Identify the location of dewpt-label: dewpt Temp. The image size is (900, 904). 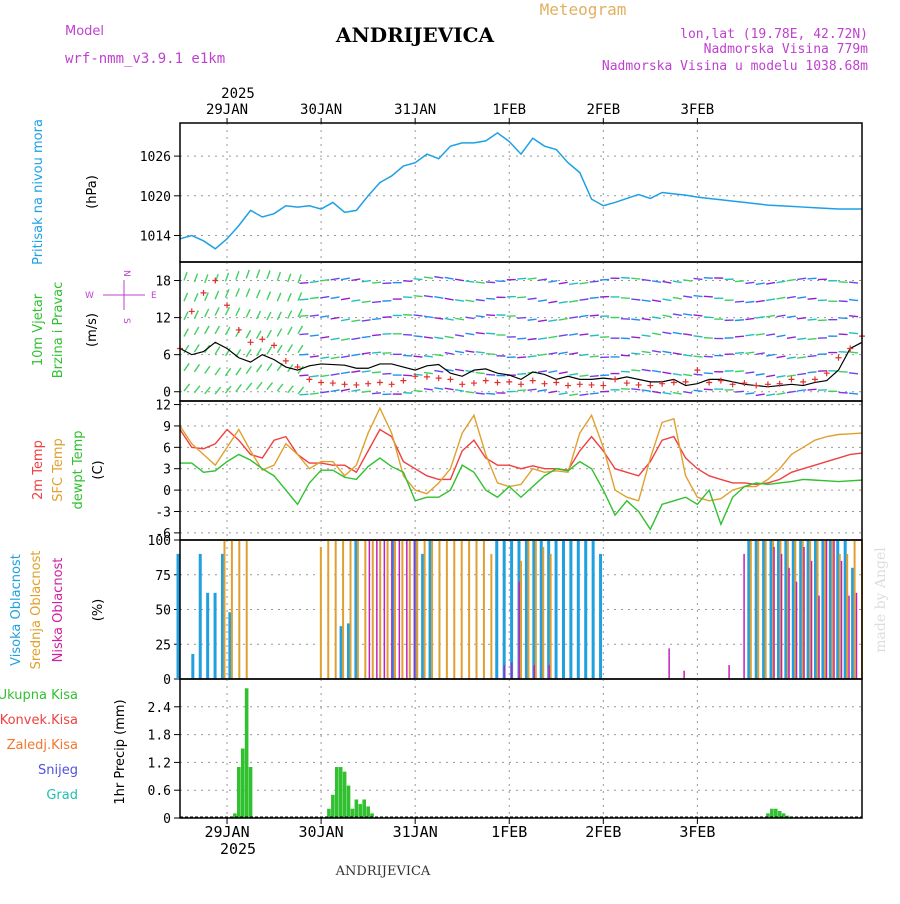
(78, 469).